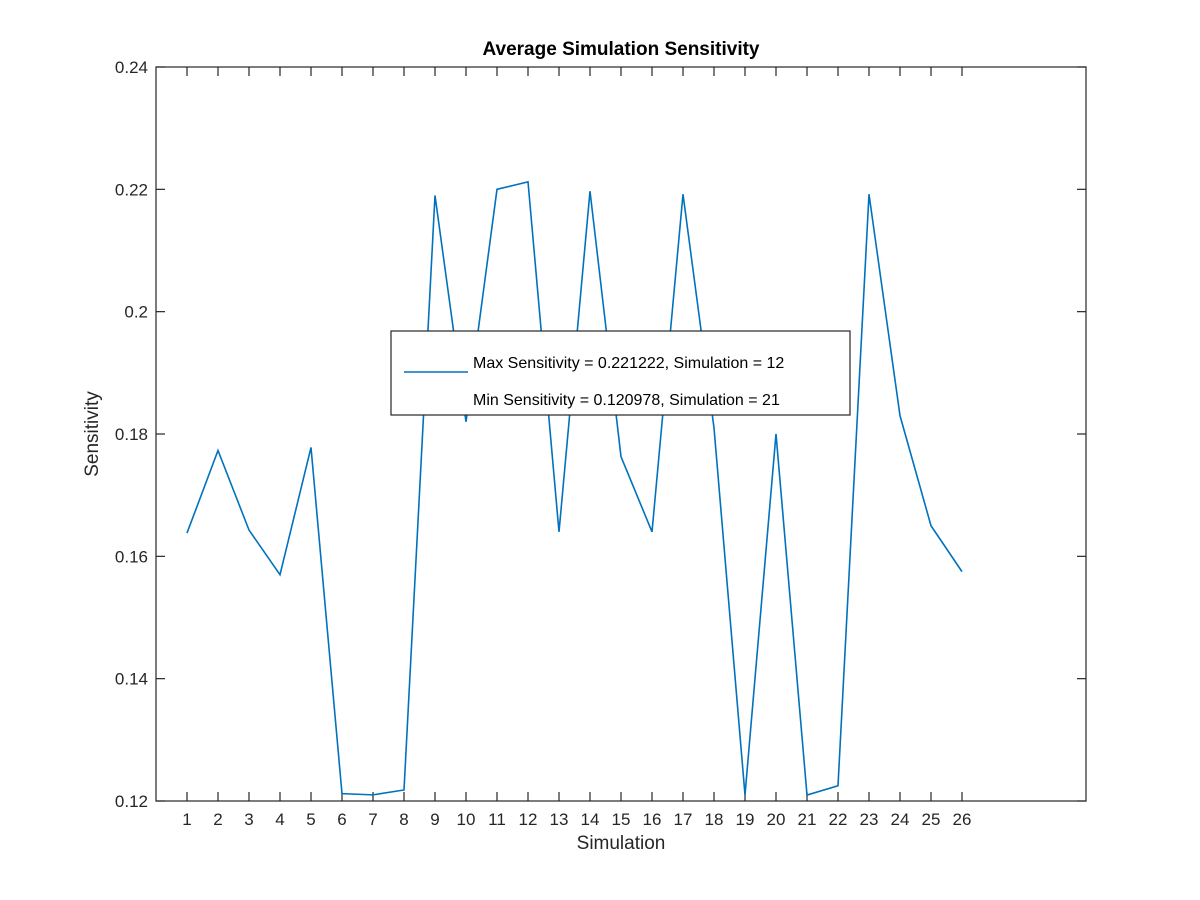  What do you see at coordinates (621, 819) in the screenshot?
I see `x-tick-label: 15` at bounding box center [621, 819].